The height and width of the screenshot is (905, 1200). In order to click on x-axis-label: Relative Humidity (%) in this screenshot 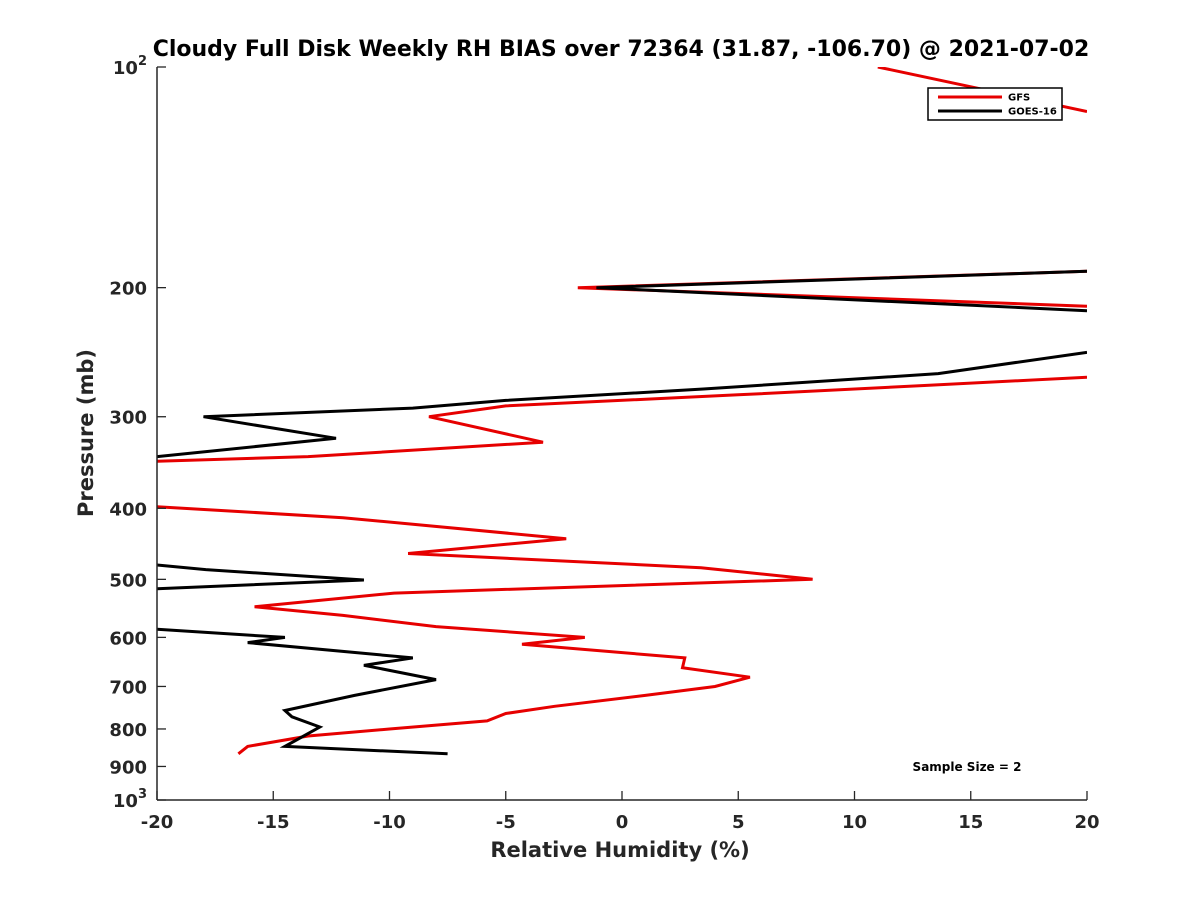, I will do `click(619, 850)`.